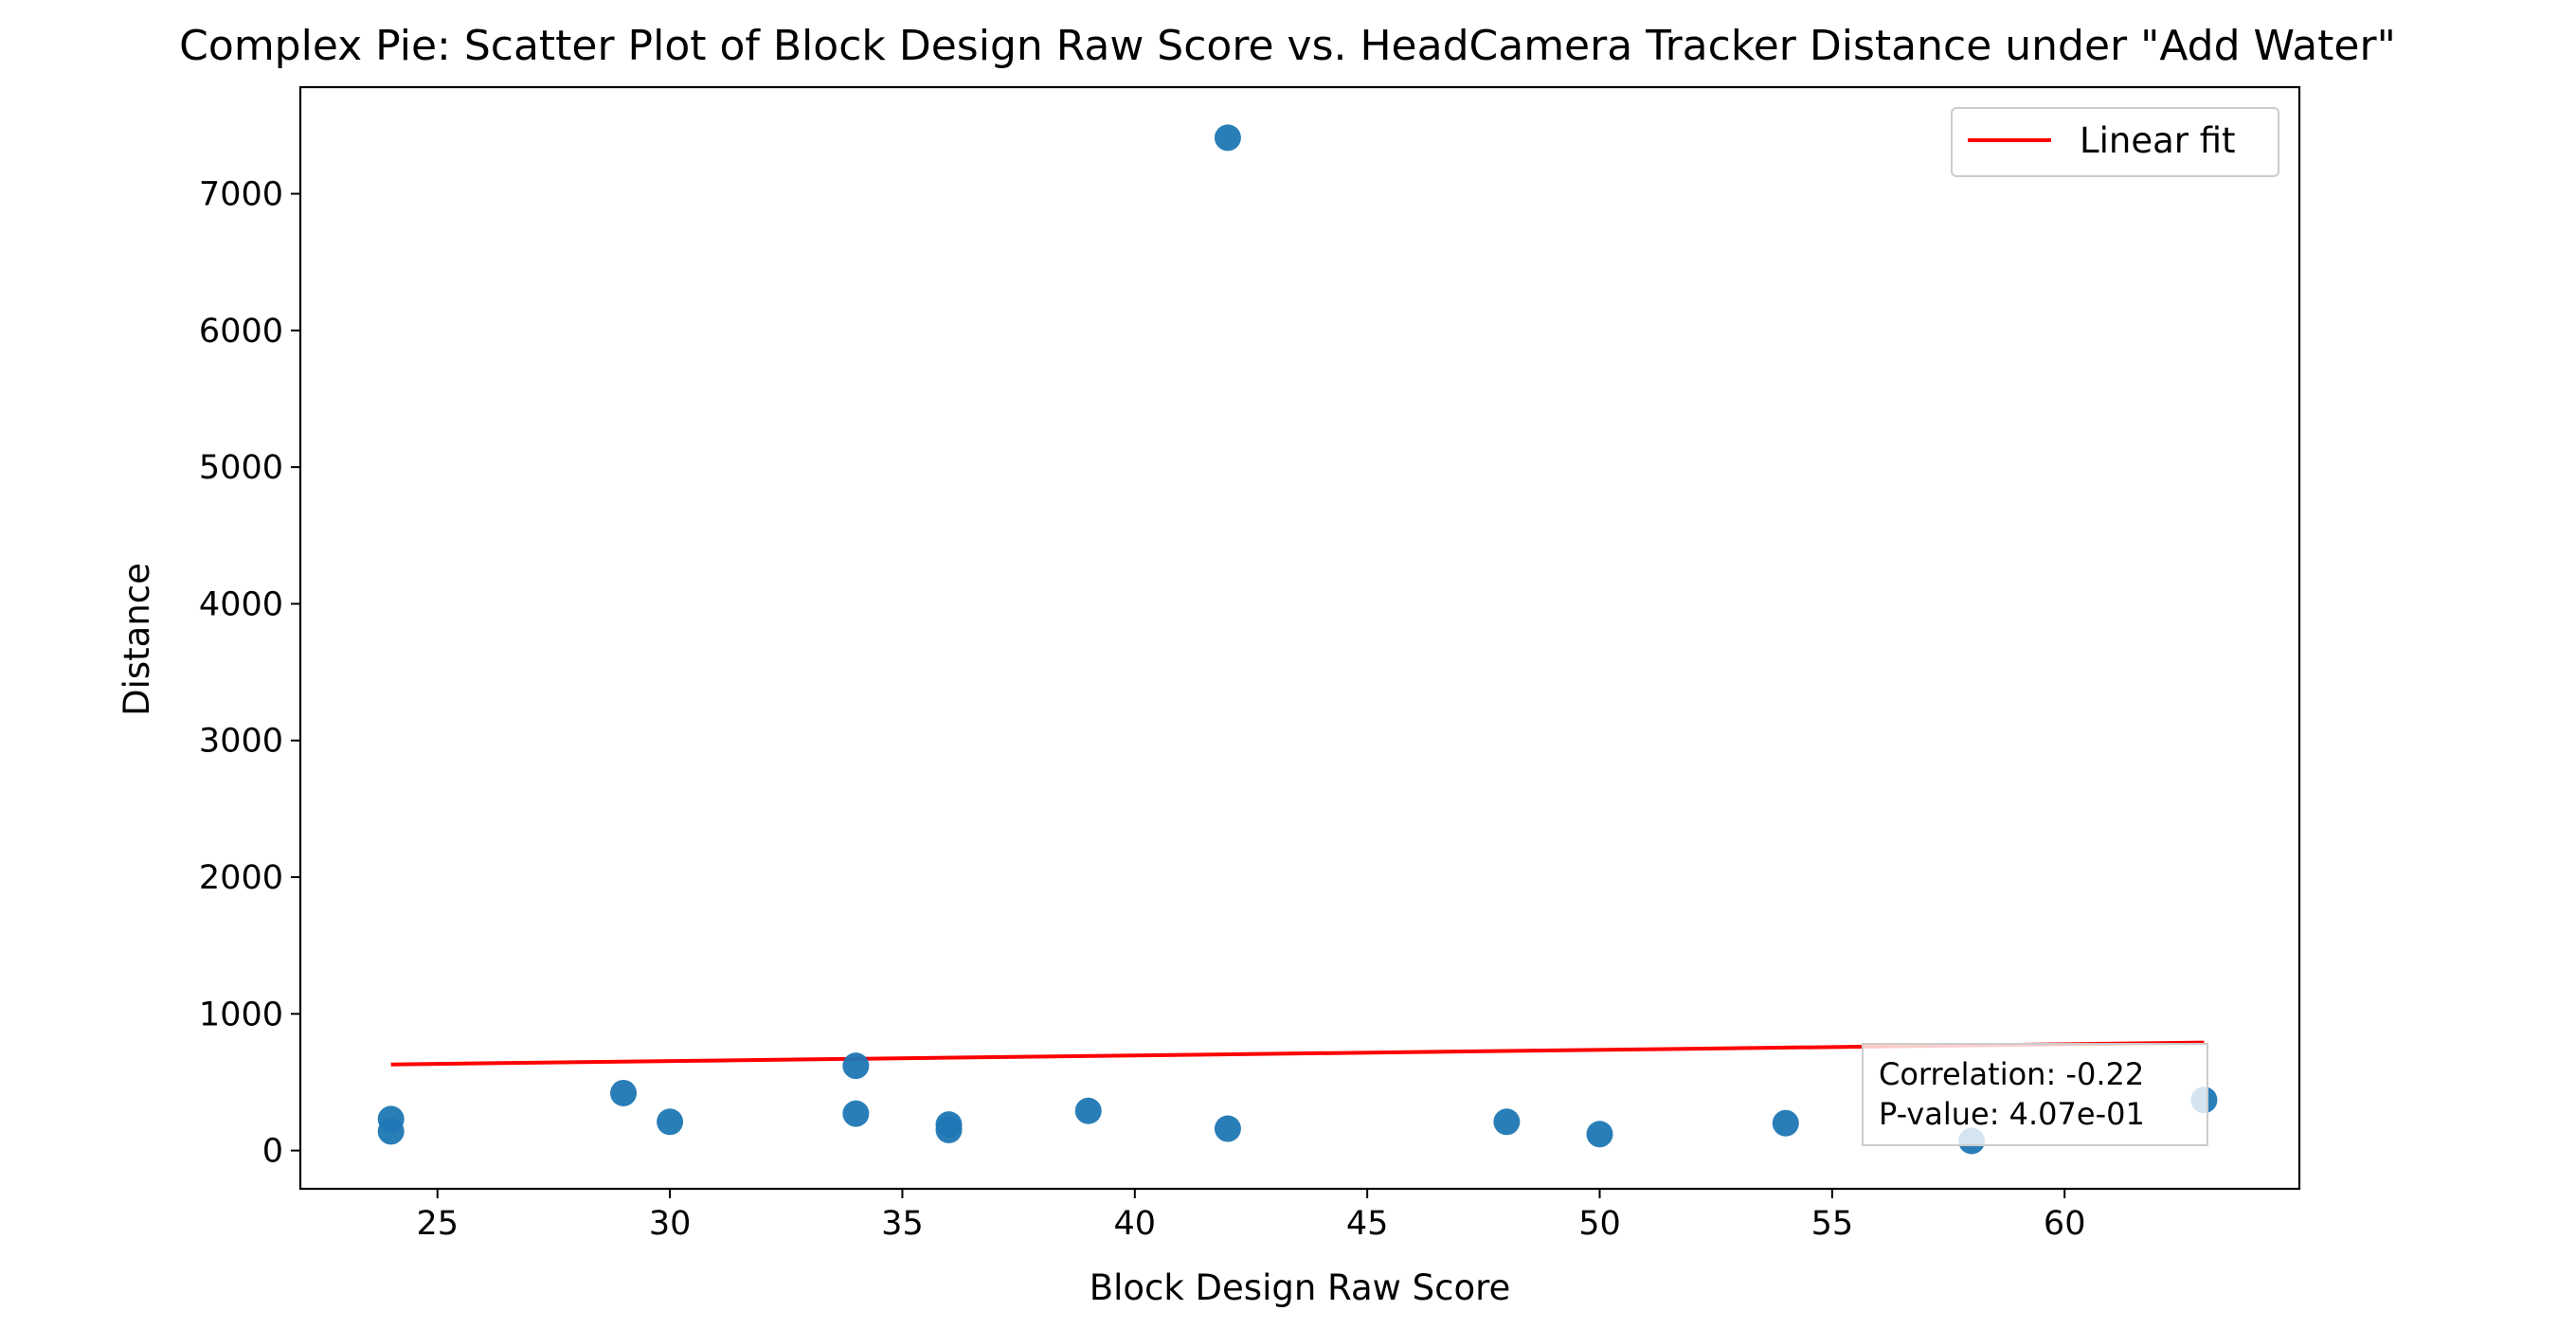  Describe the element at coordinates (2158, 140) in the screenshot. I see `legend-label-linear-fit: Linear fit` at that location.